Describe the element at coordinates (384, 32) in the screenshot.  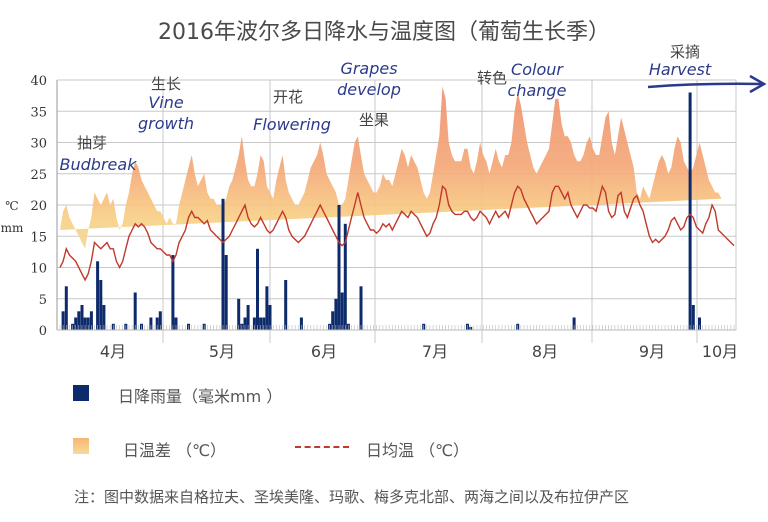
I see `chart-title: 2016年波尔多日降水与温度图（葡萄生长季）` at that location.